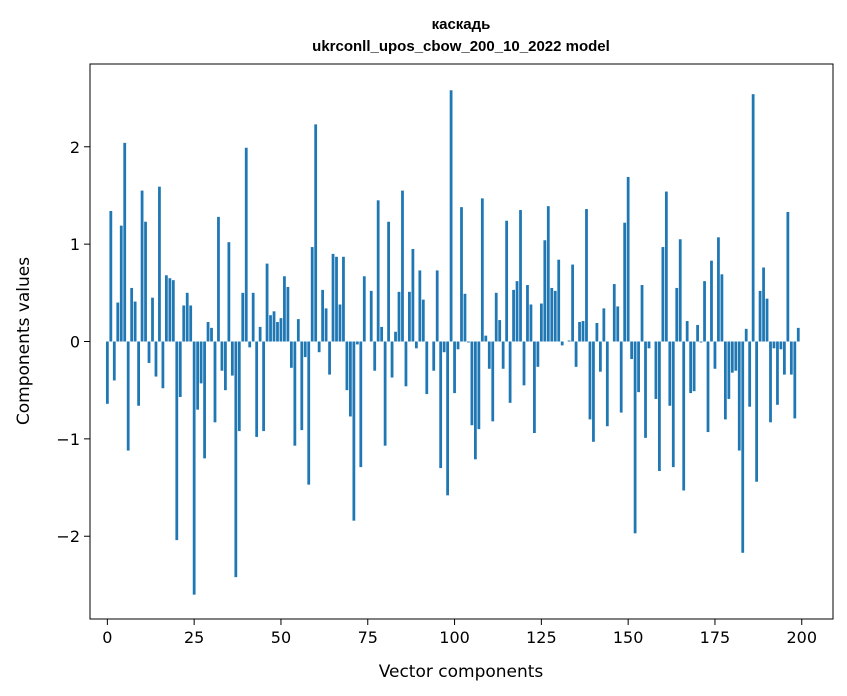 The image size is (847, 696). I want to click on x-tick-label-50: 50, so click(281, 637).